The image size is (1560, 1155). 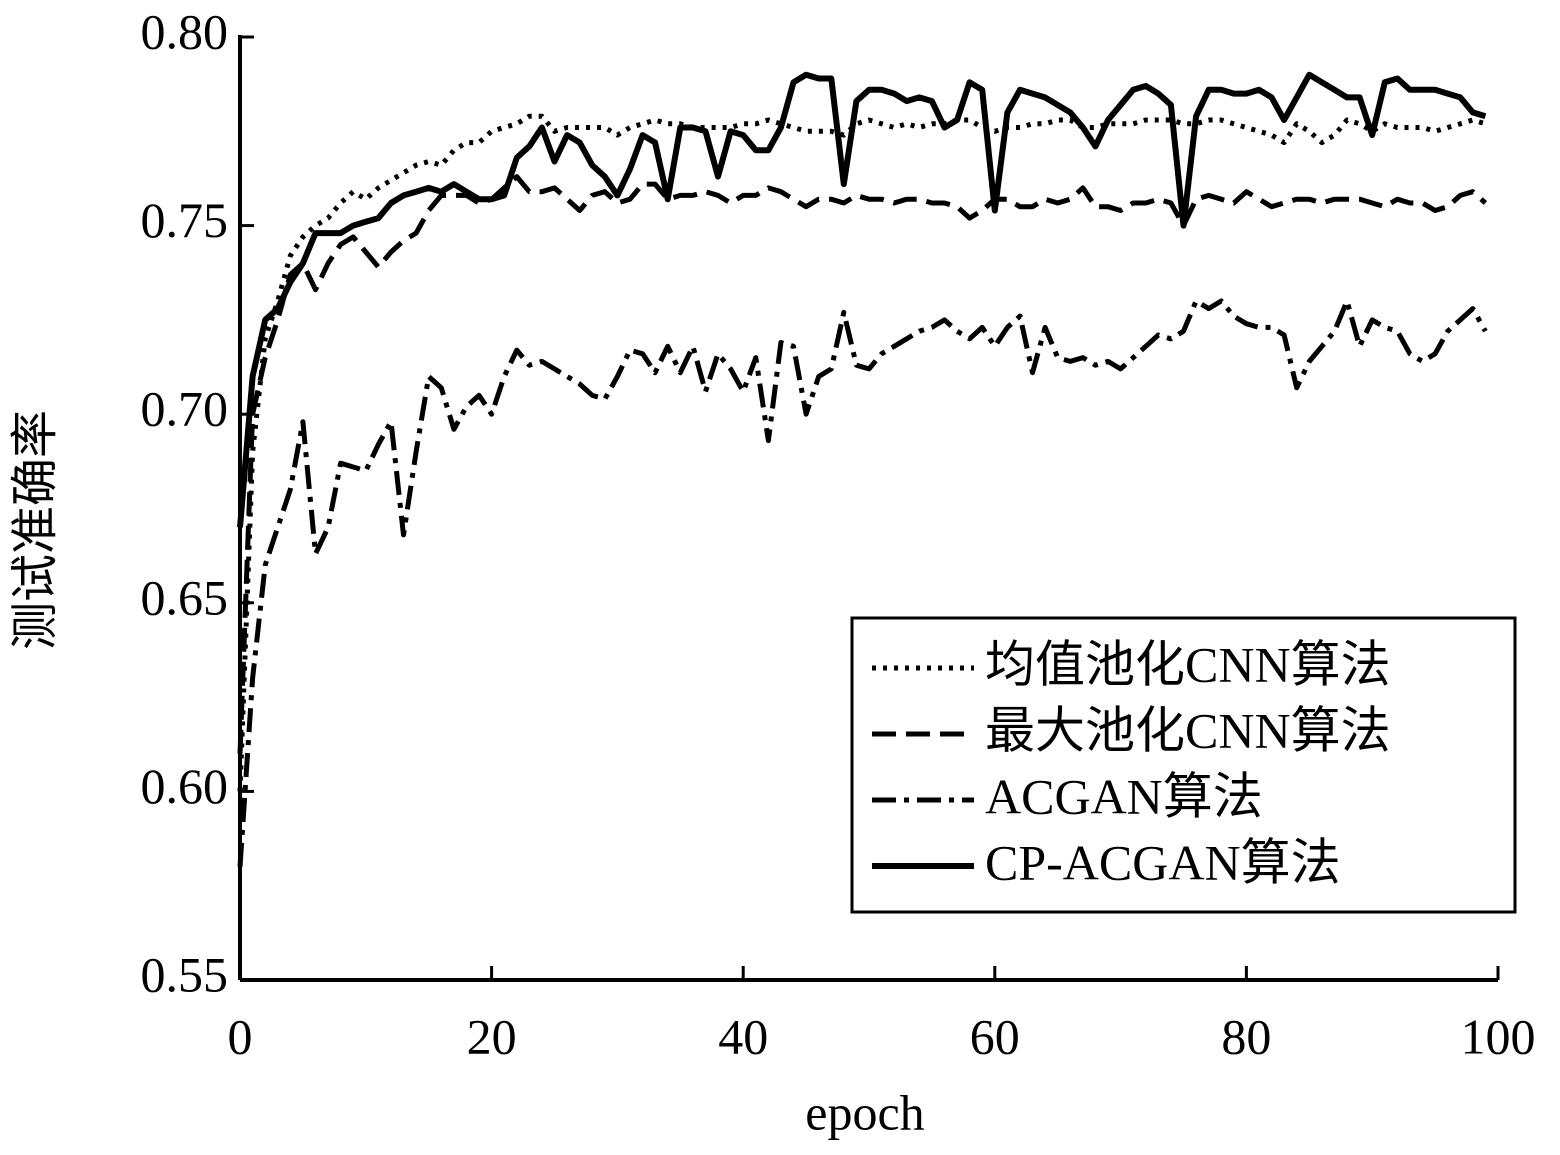 I want to click on x-axis-label: epoch, so click(x=864, y=1112).